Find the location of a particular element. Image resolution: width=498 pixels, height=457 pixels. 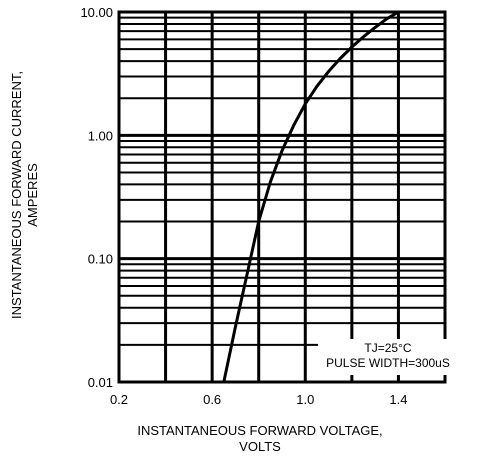

x-axis-label: INSTANTANEOUS FORWARD VOLTAGE, VOLTS is located at coordinates (260, 439).